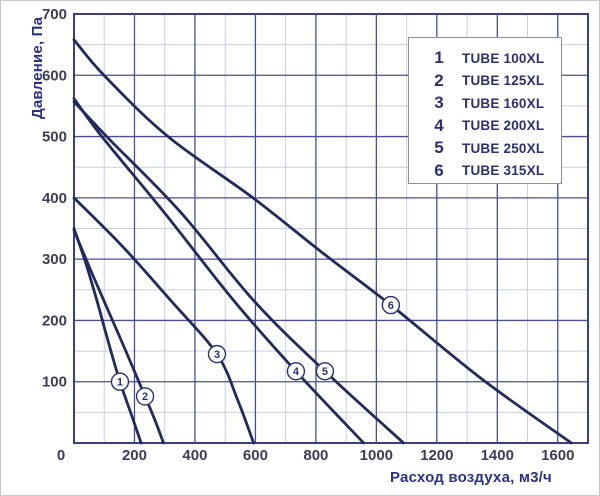 This screenshot has height=496, width=600. I want to click on legend-series-label: TUBE 160XL, so click(503, 103).